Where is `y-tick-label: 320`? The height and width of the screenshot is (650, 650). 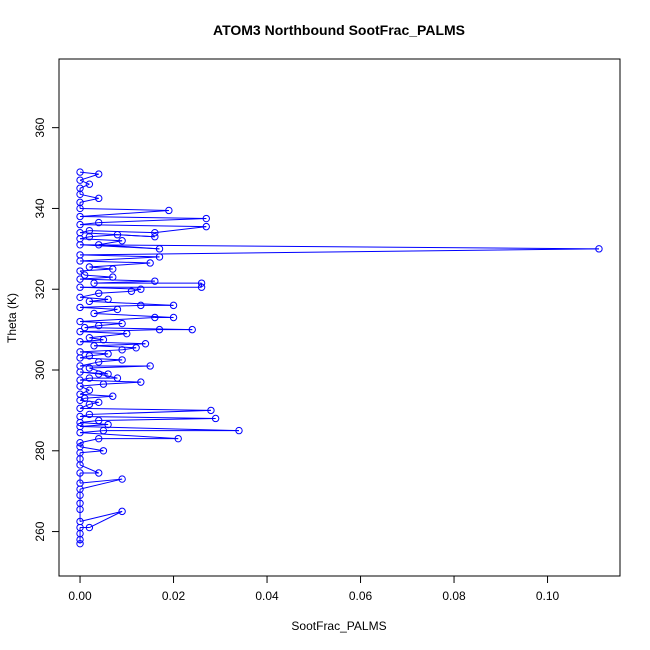
y-tick-label: 320 is located at coordinates (40, 289).